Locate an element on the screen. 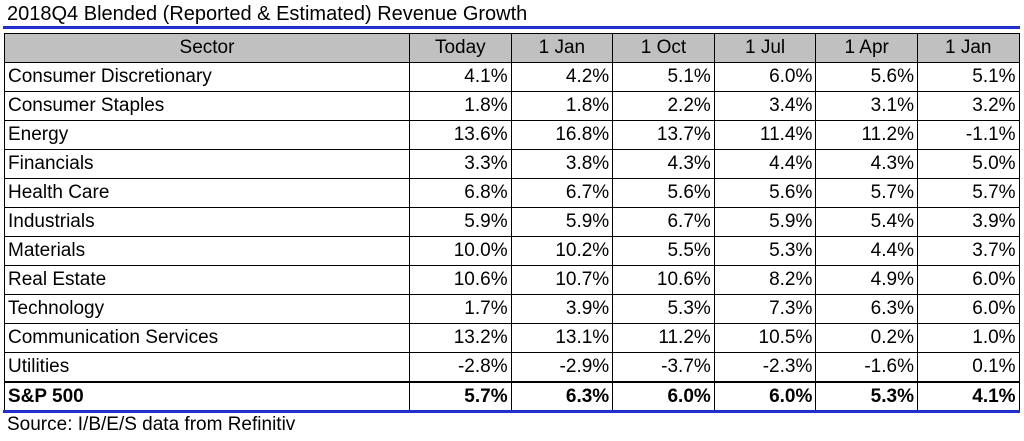 This screenshot has height=441, width=1024. table-row: Consumer Staples 1.8% 1.8% 2.2% 3.4% 3.1% 3.2% is located at coordinates (512, 106).